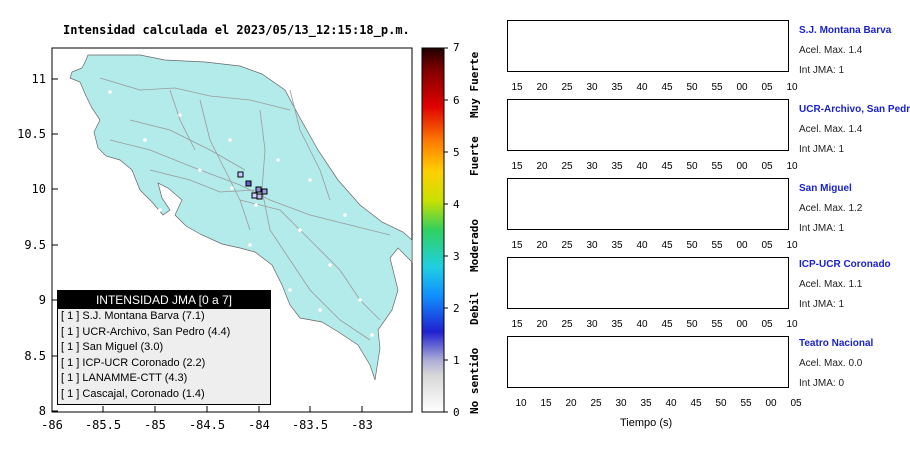 The image size is (910, 460). Describe the element at coordinates (456, 412) in the screenshot. I see `colorbar-tick: 0` at that location.